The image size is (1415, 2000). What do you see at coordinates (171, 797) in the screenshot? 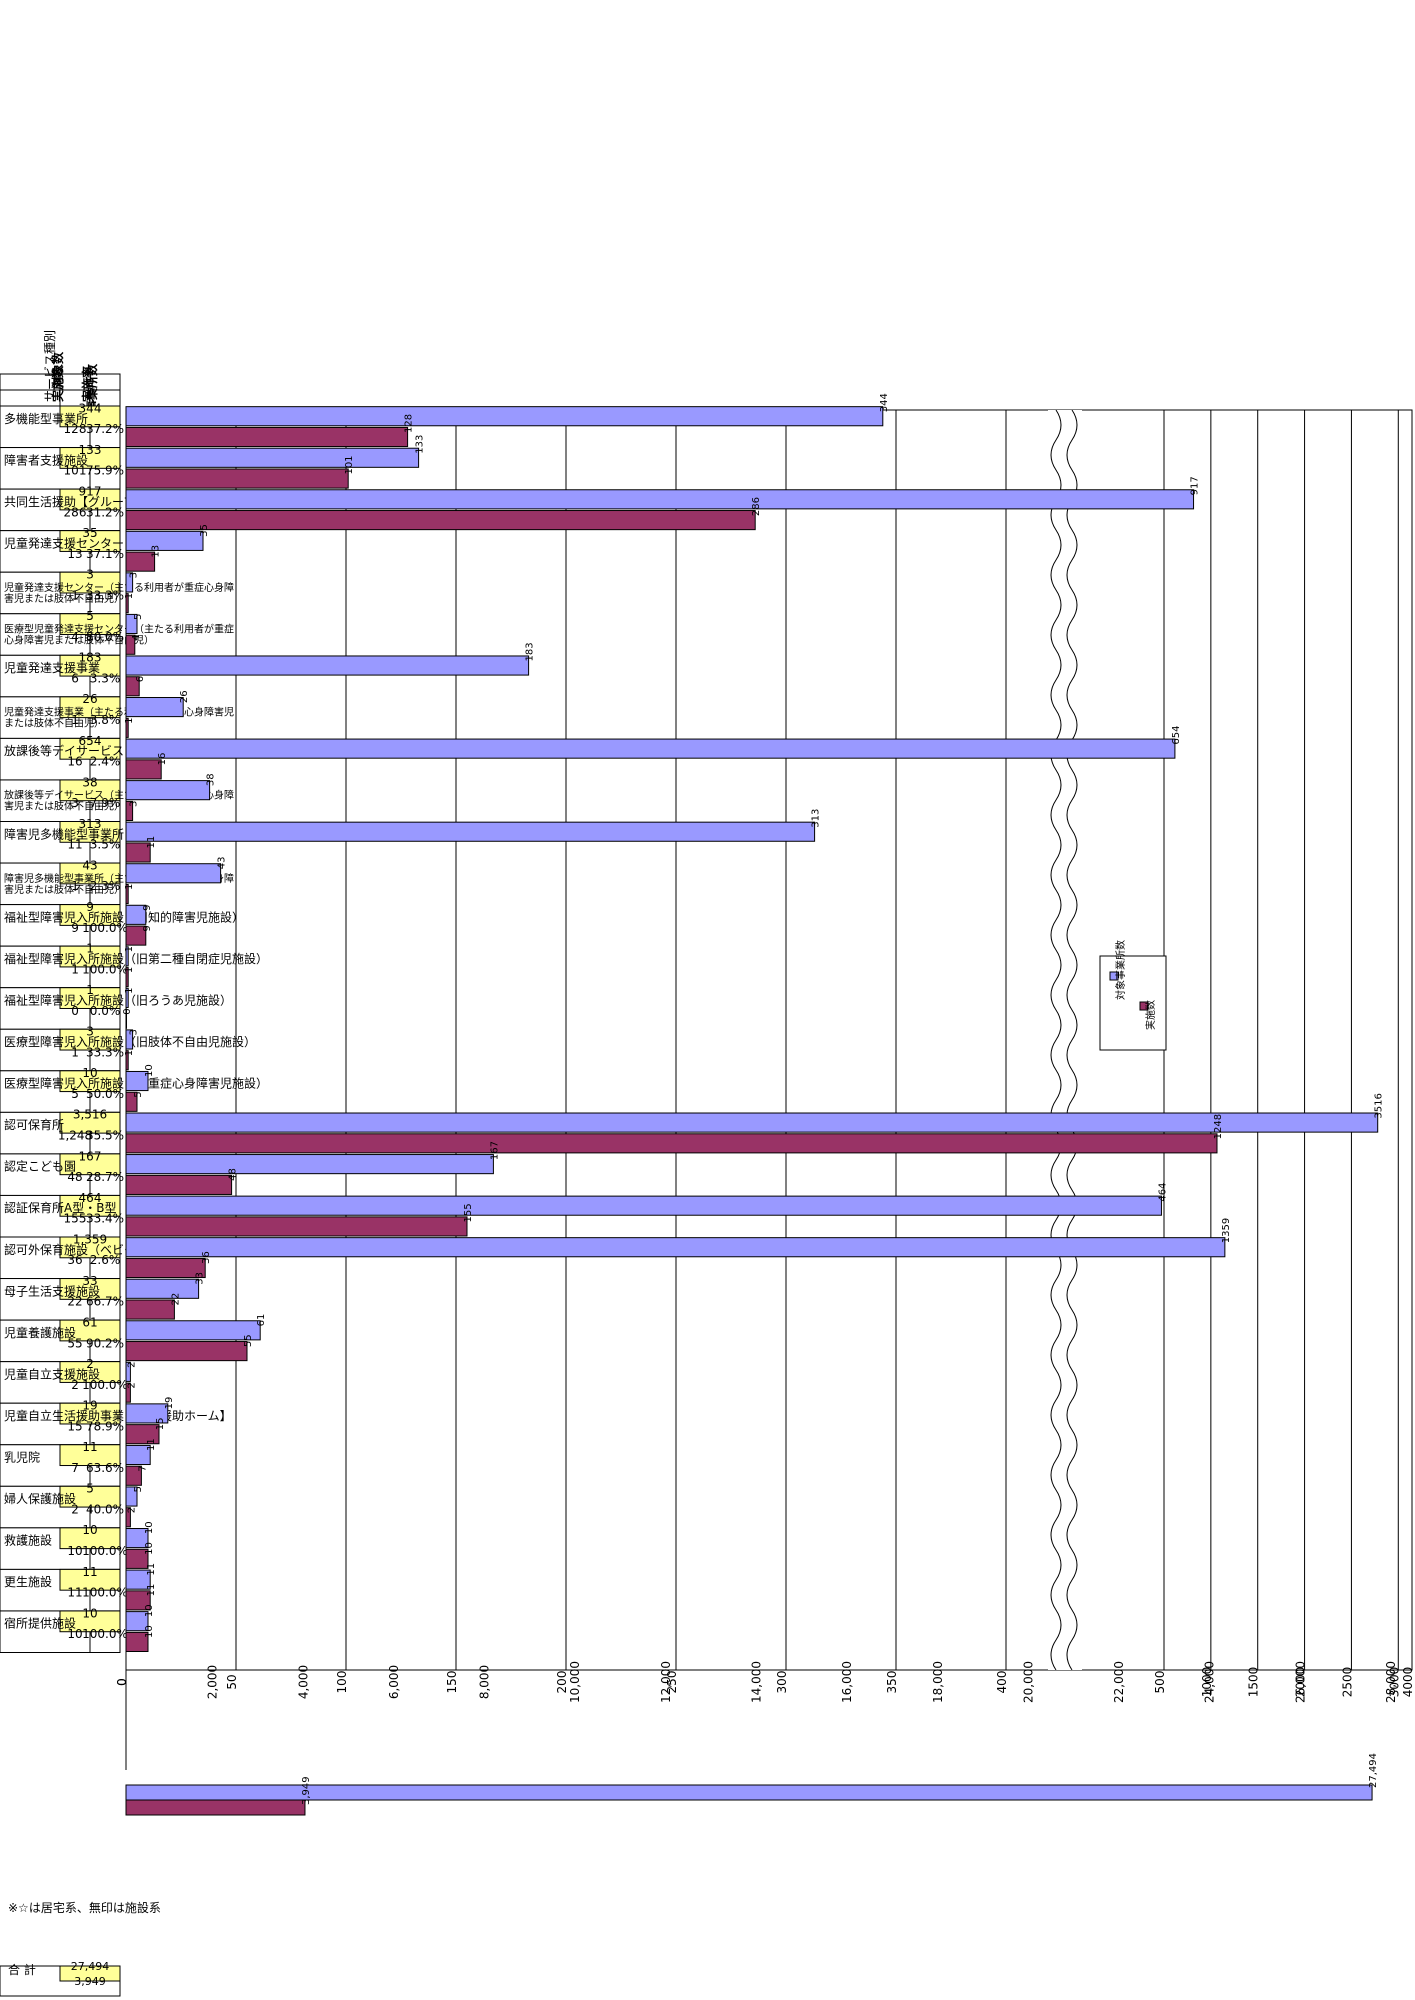
I see `bar-group: 38 3` at bounding box center [171, 797].